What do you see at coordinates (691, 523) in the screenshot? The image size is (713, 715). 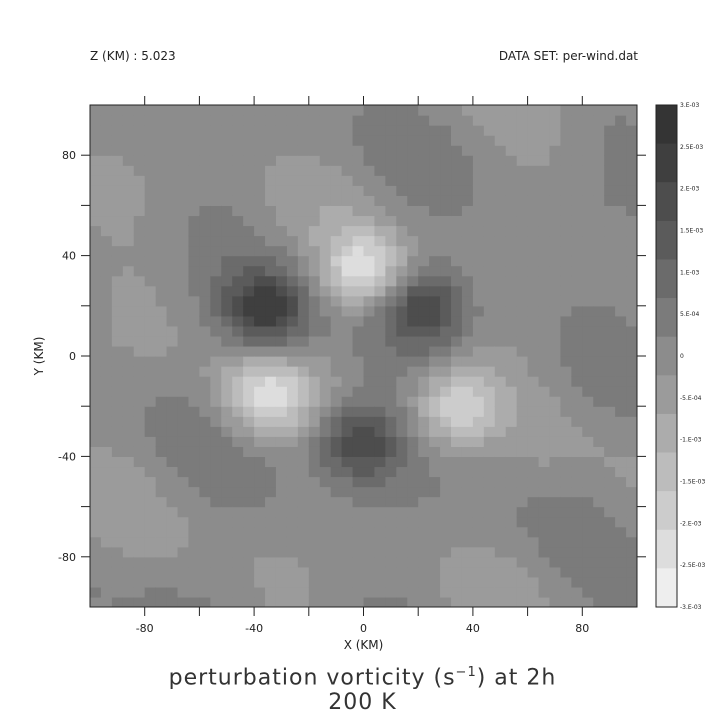 I see `colorbar-label: -2.E-03` at bounding box center [691, 523].